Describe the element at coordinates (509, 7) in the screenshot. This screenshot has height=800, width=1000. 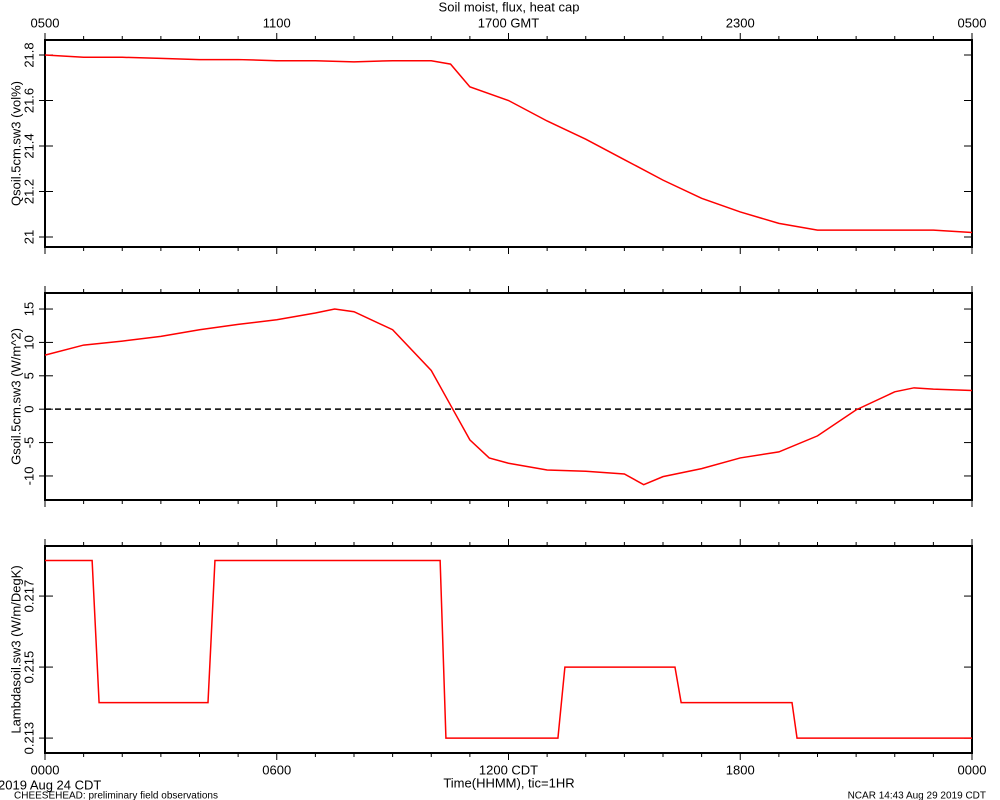
I see `chart-title: Soil moist, flux, heat cap` at that location.